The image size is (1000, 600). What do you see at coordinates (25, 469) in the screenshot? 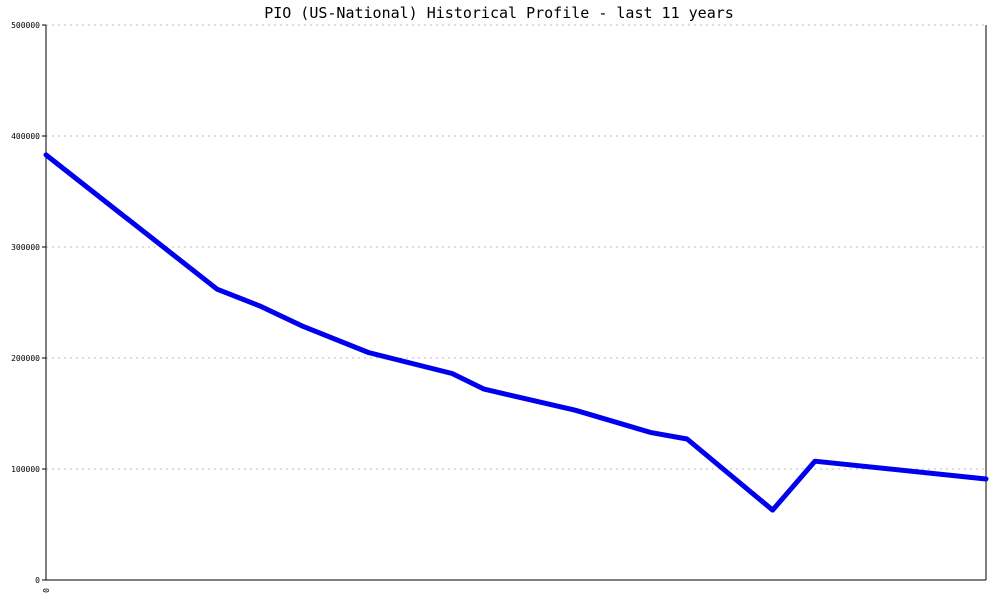
I see `y-tick-label: 100000` at bounding box center [25, 469].